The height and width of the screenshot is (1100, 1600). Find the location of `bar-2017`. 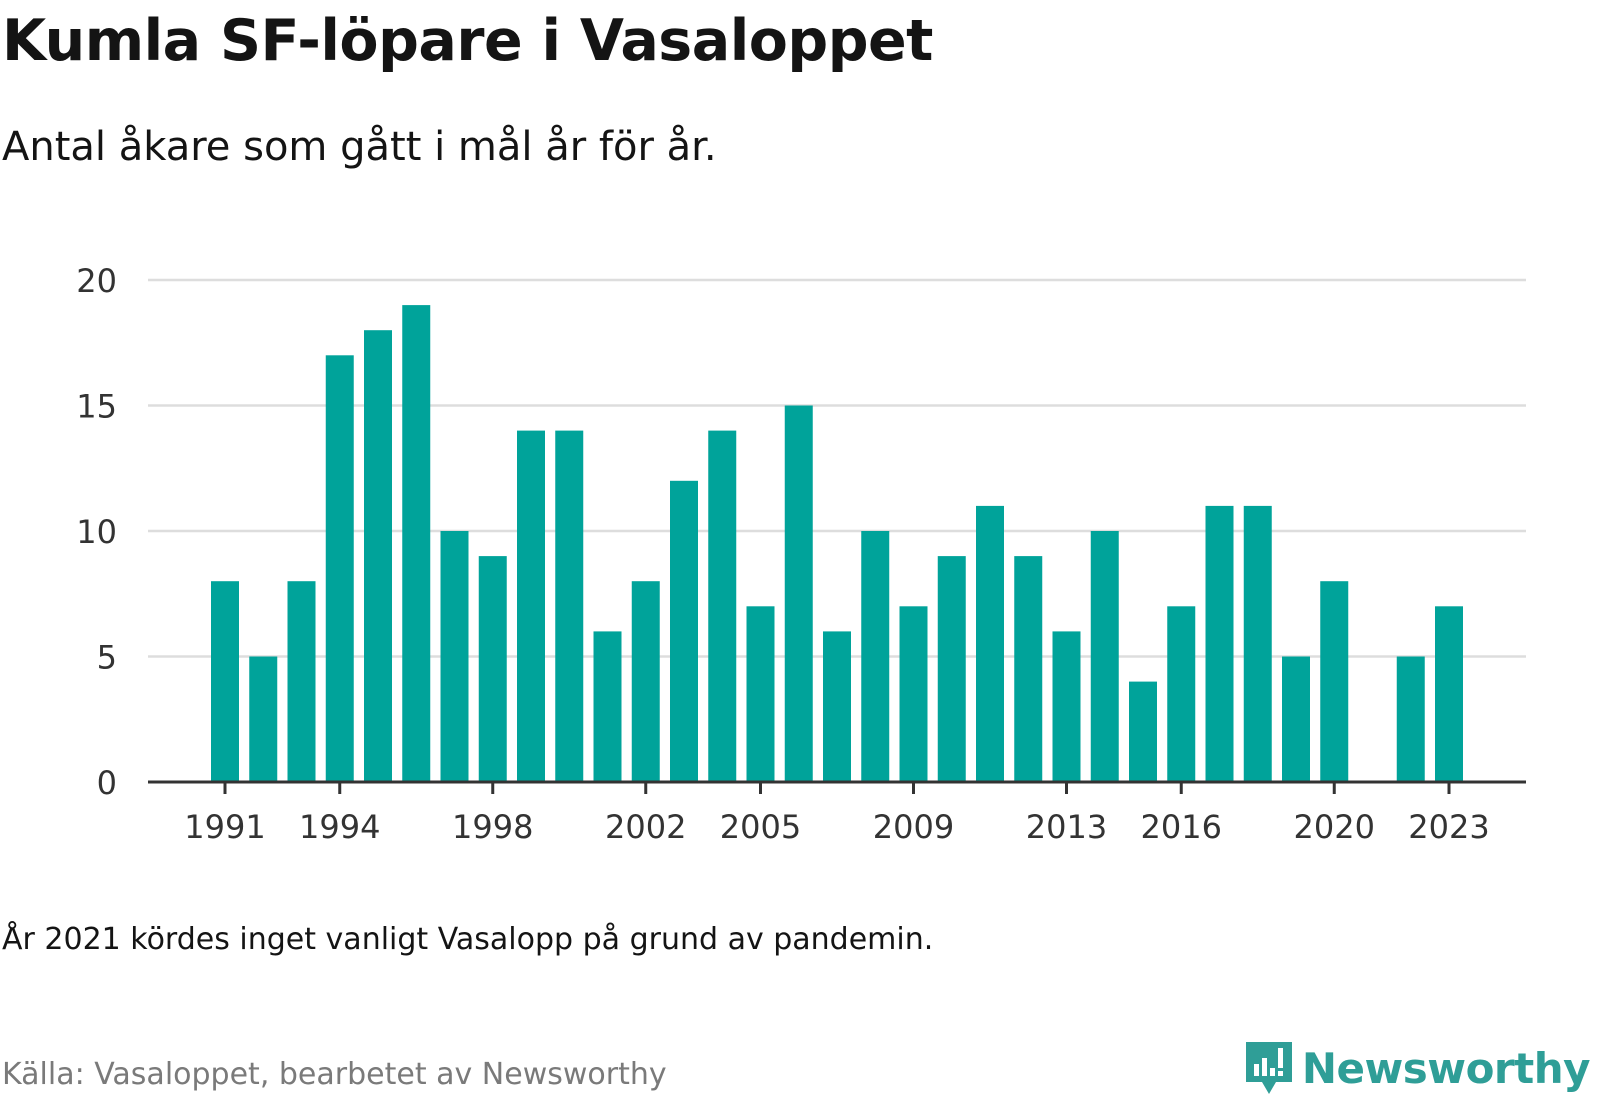

bar-2017 is located at coordinates (1219, 643).